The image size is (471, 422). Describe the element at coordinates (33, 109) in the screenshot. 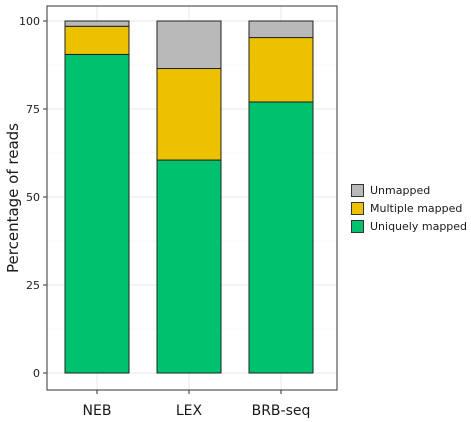

I see `y-tick-label: 75` at that location.